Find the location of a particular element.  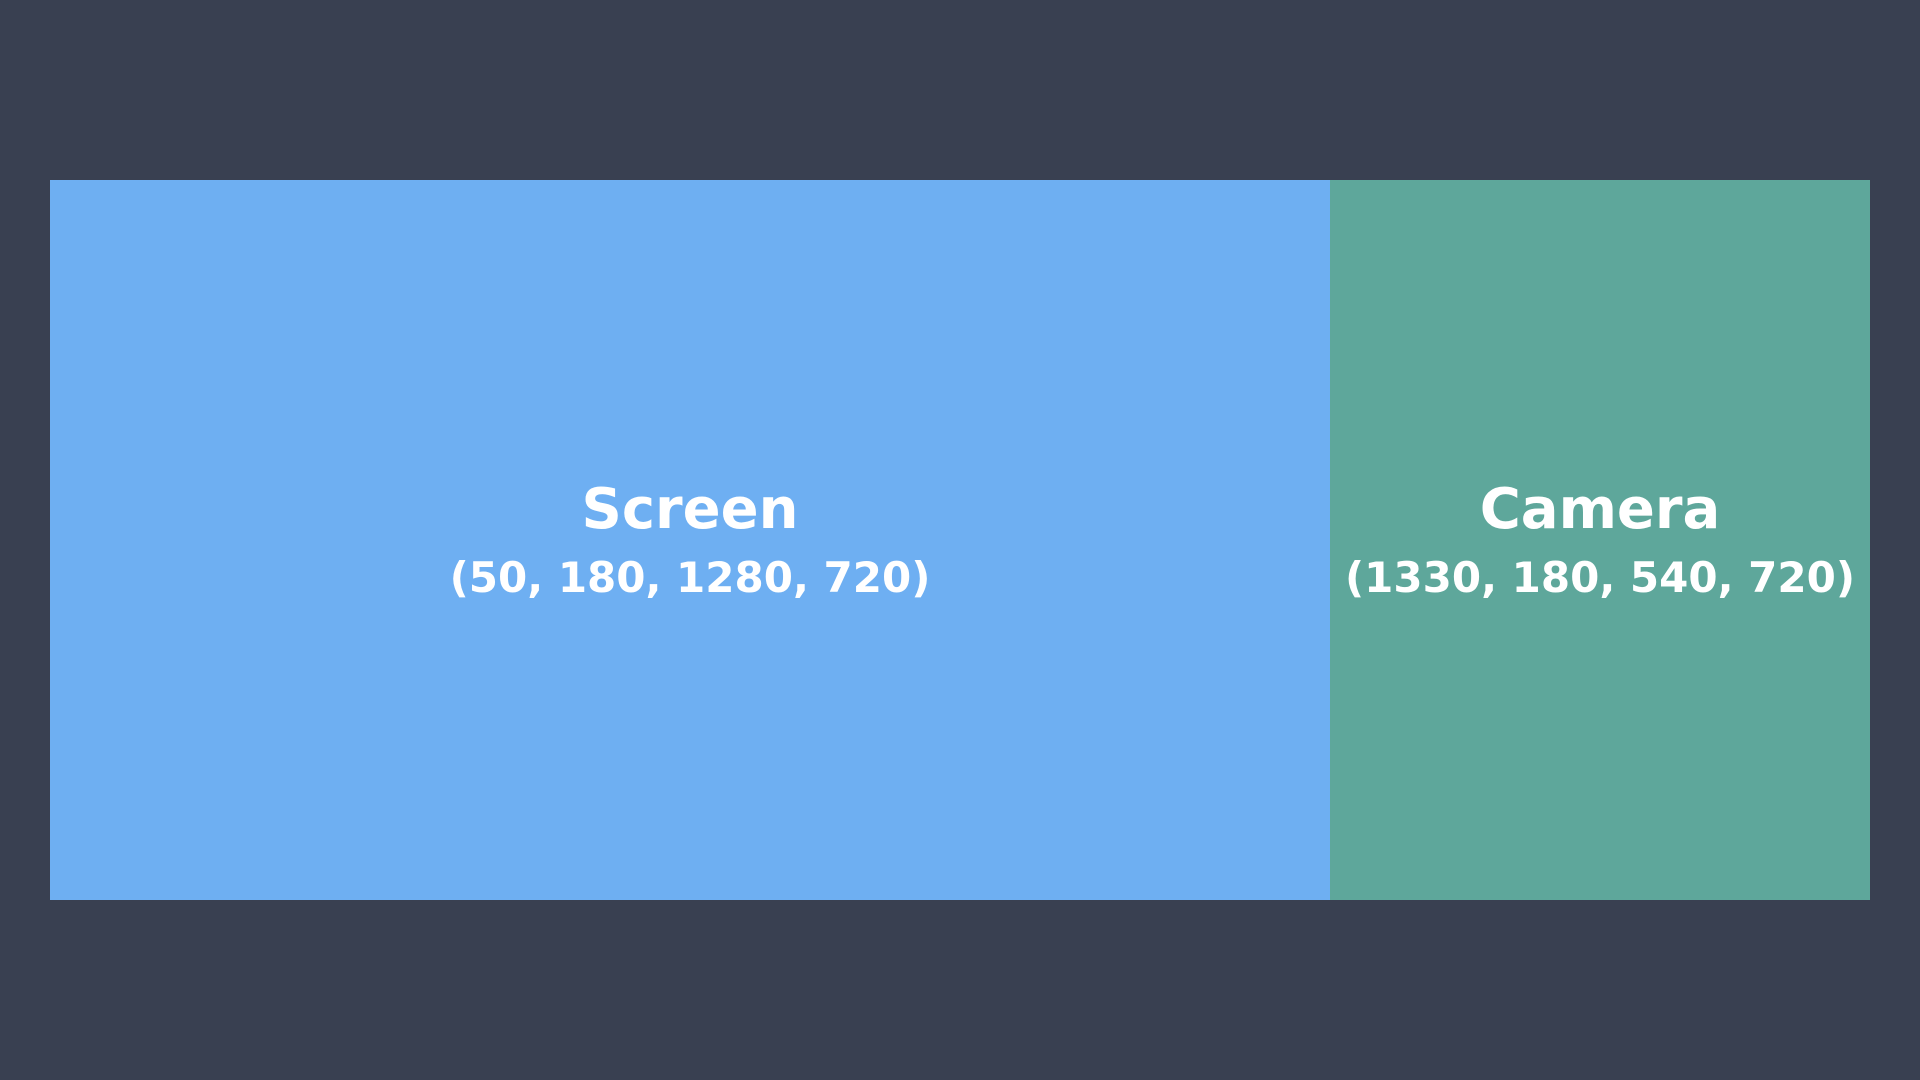

screen-region-label: Screen is located at coordinates (690, 510).